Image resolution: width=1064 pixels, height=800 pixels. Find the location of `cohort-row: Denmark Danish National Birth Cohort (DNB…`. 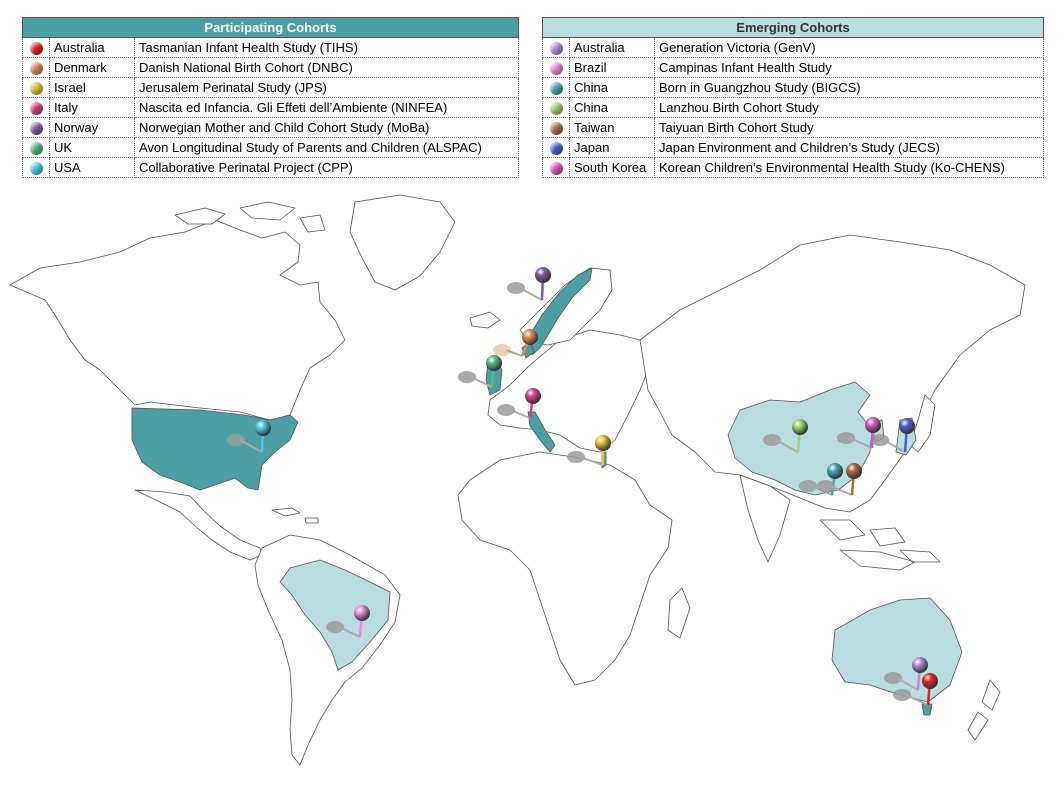

cohort-row: Denmark Danish National Birth Cohort (DNB… is located at coordinates (270, 67).